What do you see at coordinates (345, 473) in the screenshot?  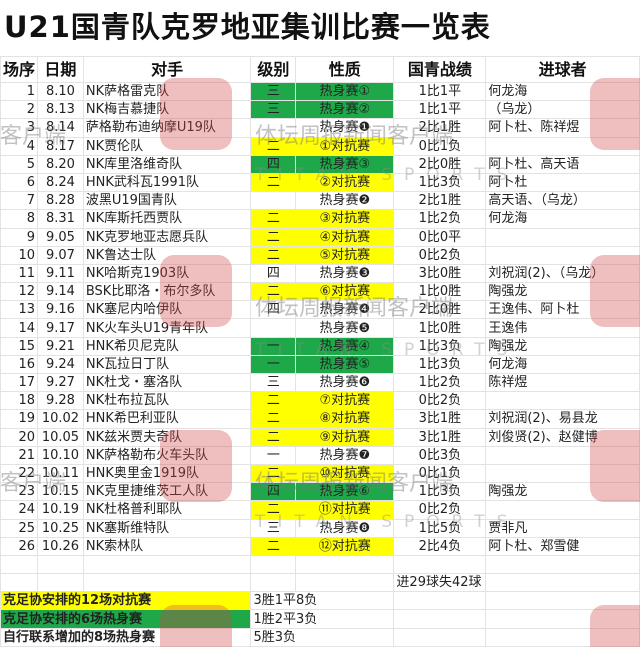 I see `match-type-cell: ⑩对抗赛` at bounding box center [345, 473].